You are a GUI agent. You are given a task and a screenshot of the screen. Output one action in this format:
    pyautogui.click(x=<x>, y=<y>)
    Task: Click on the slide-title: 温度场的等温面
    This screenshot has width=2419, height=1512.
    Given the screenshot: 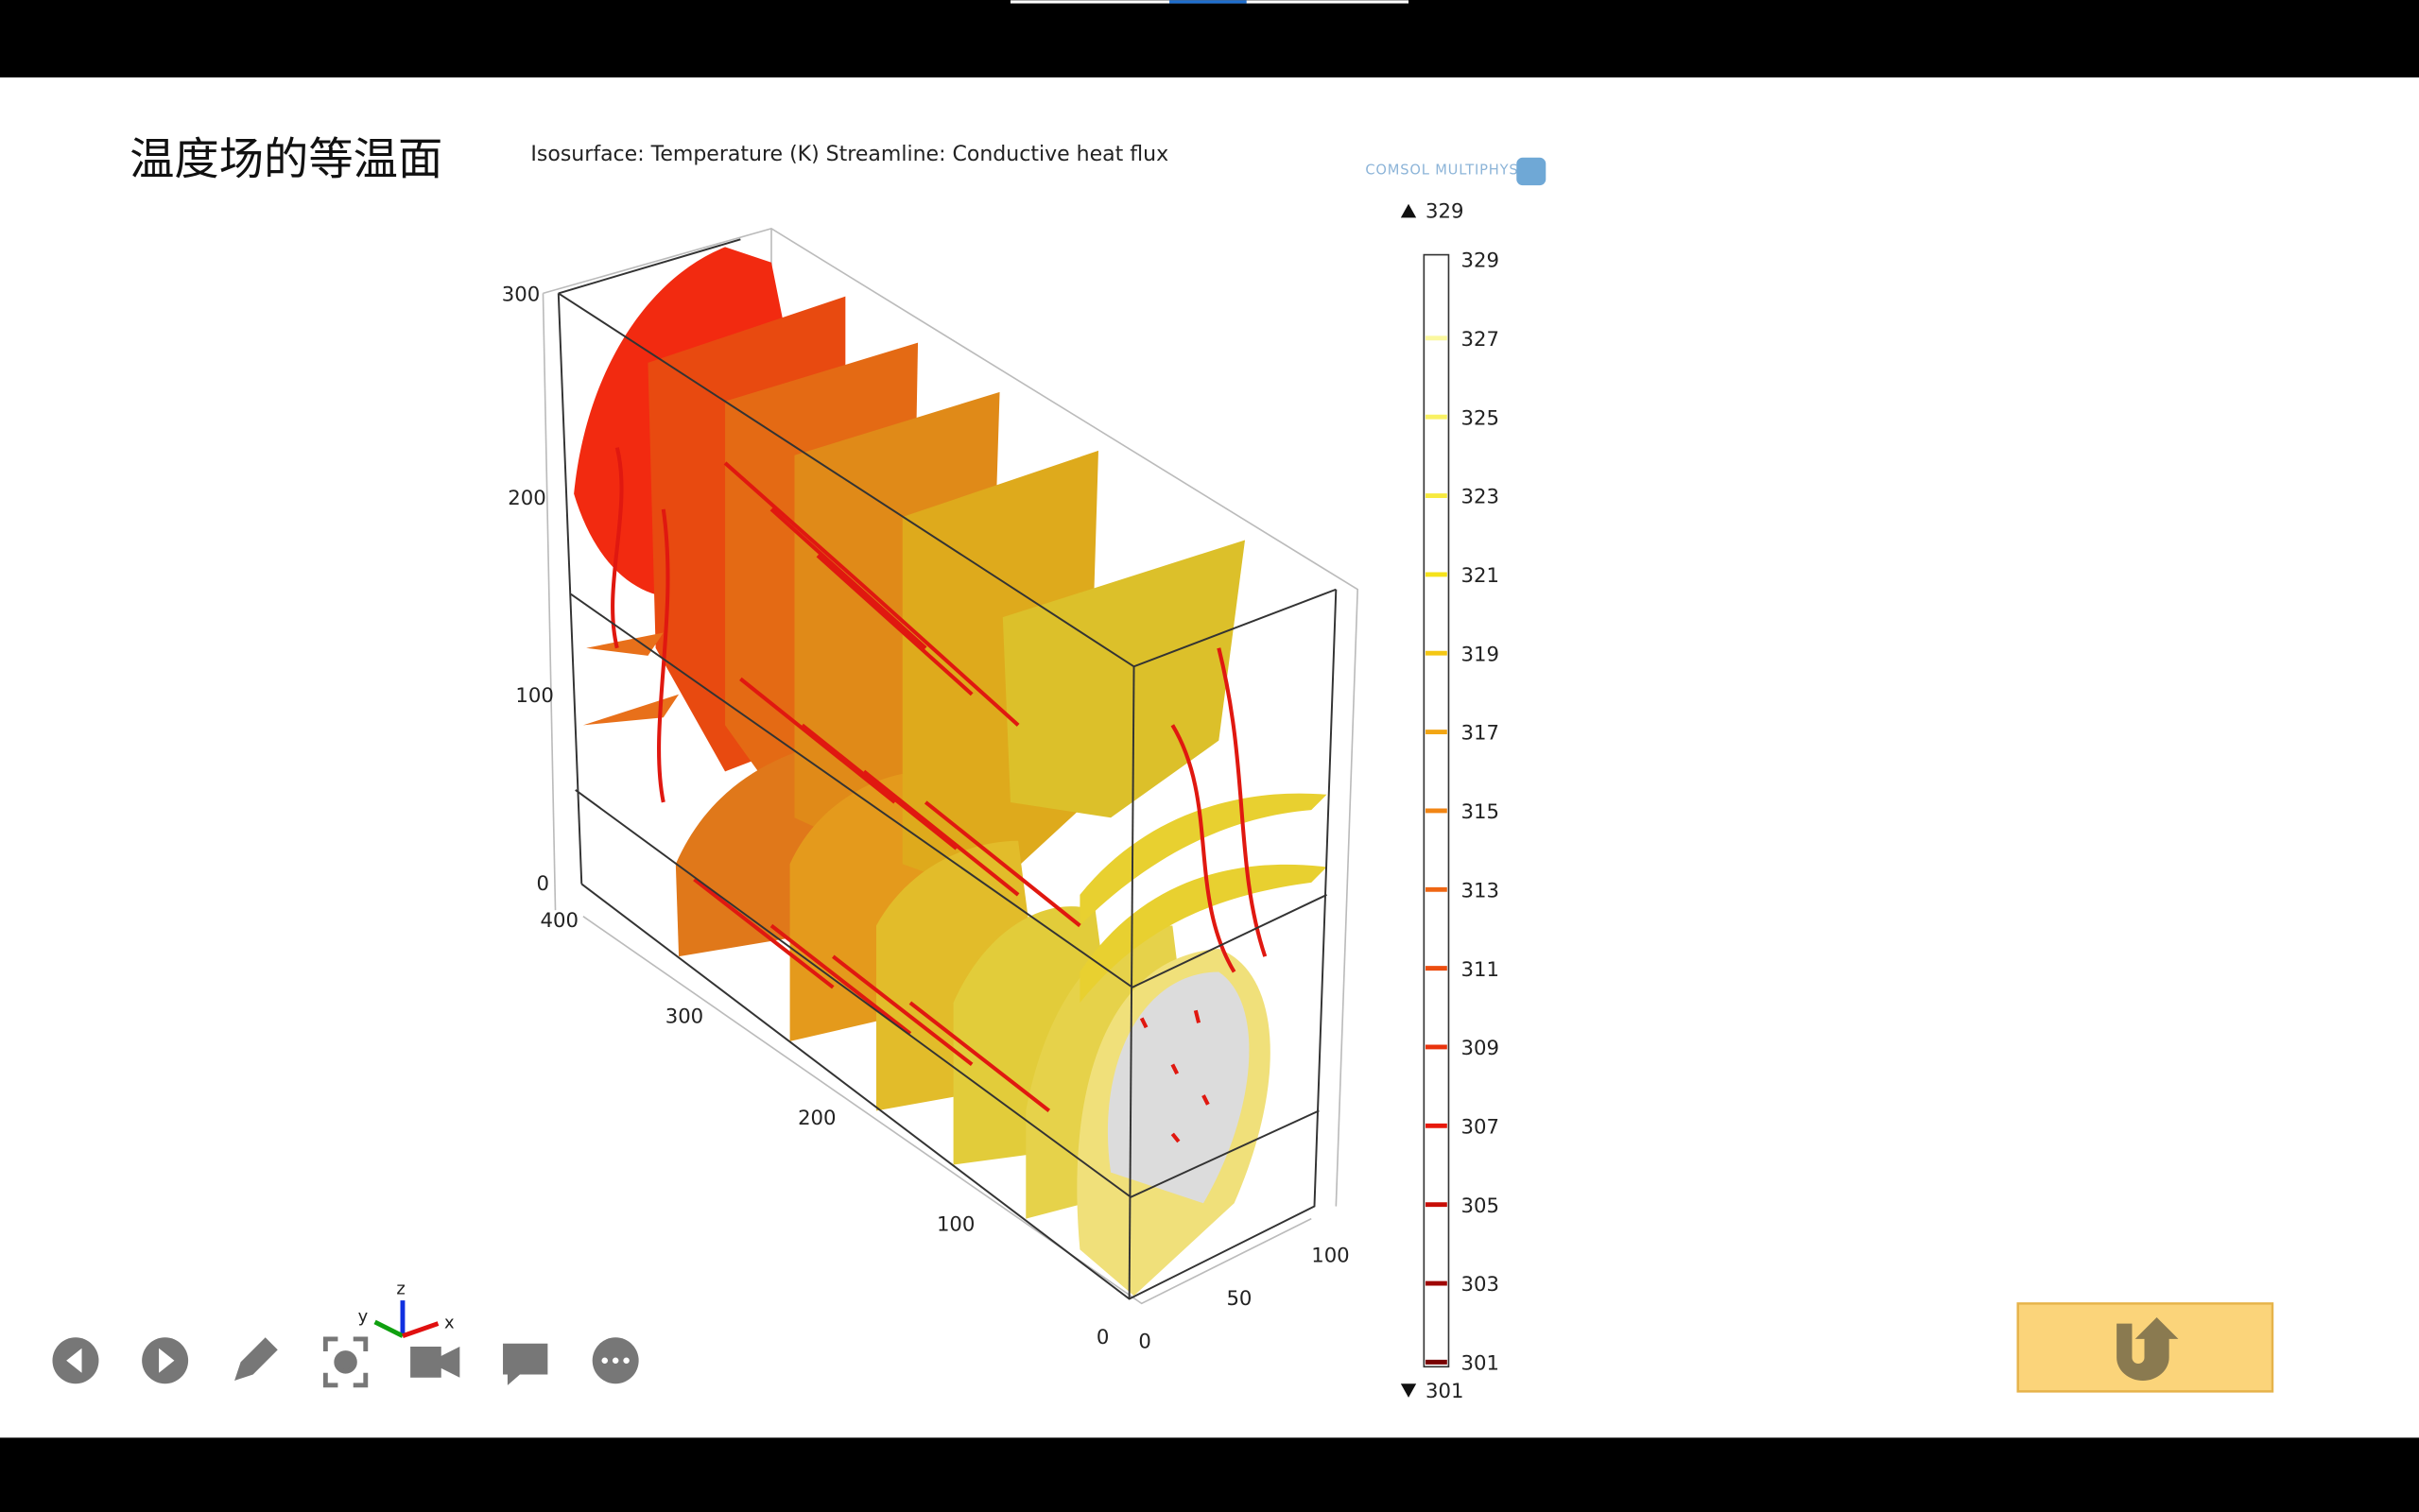 What is the action you would take?
    pyautogui.click(x=286, y=160)
    